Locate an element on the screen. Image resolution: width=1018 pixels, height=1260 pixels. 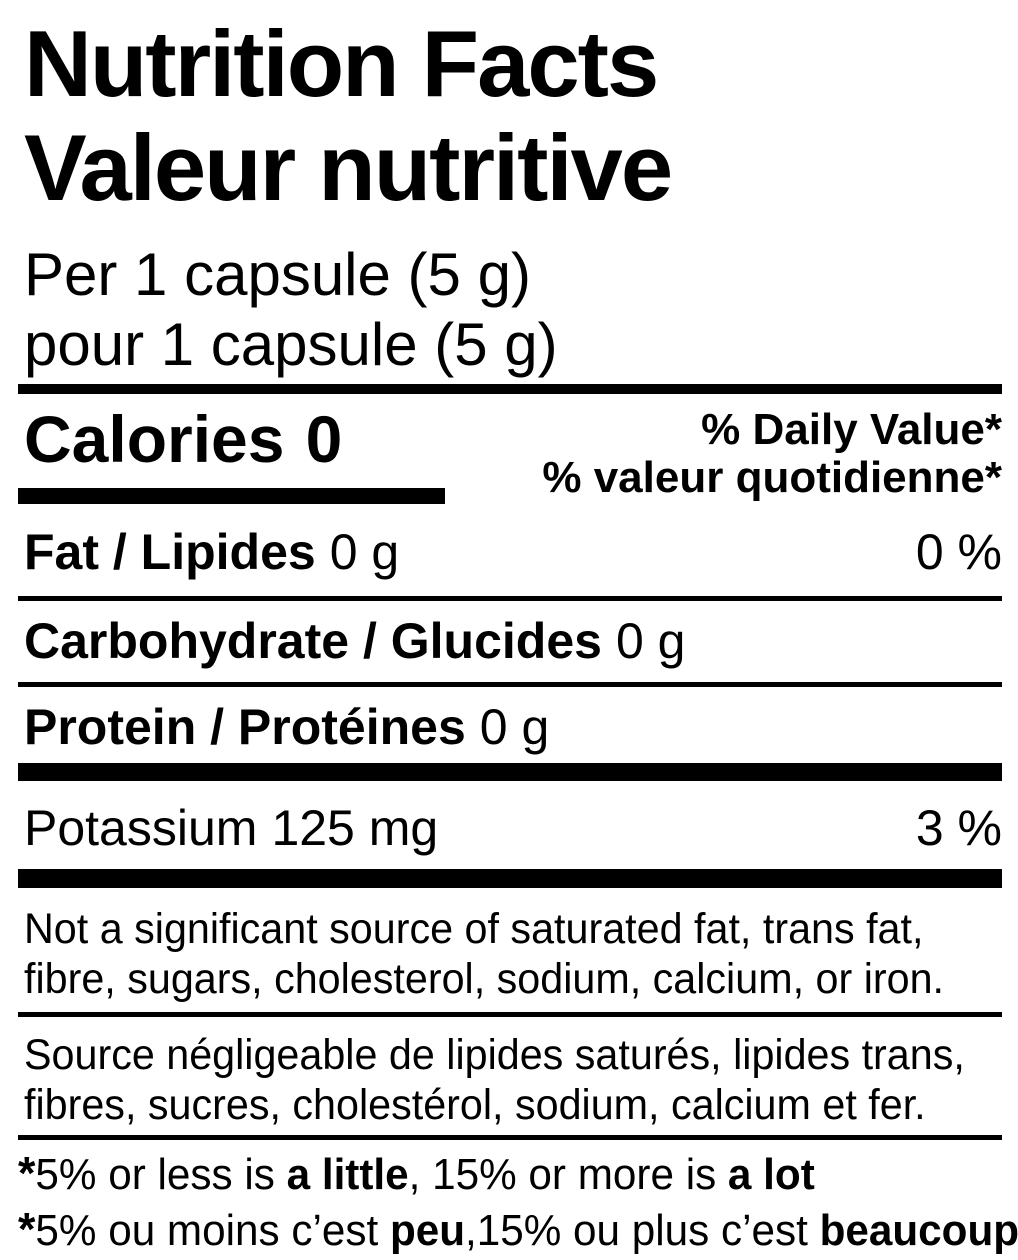
footnote-fr-bold2: beaucoup is located at coordinates (918, 1230).